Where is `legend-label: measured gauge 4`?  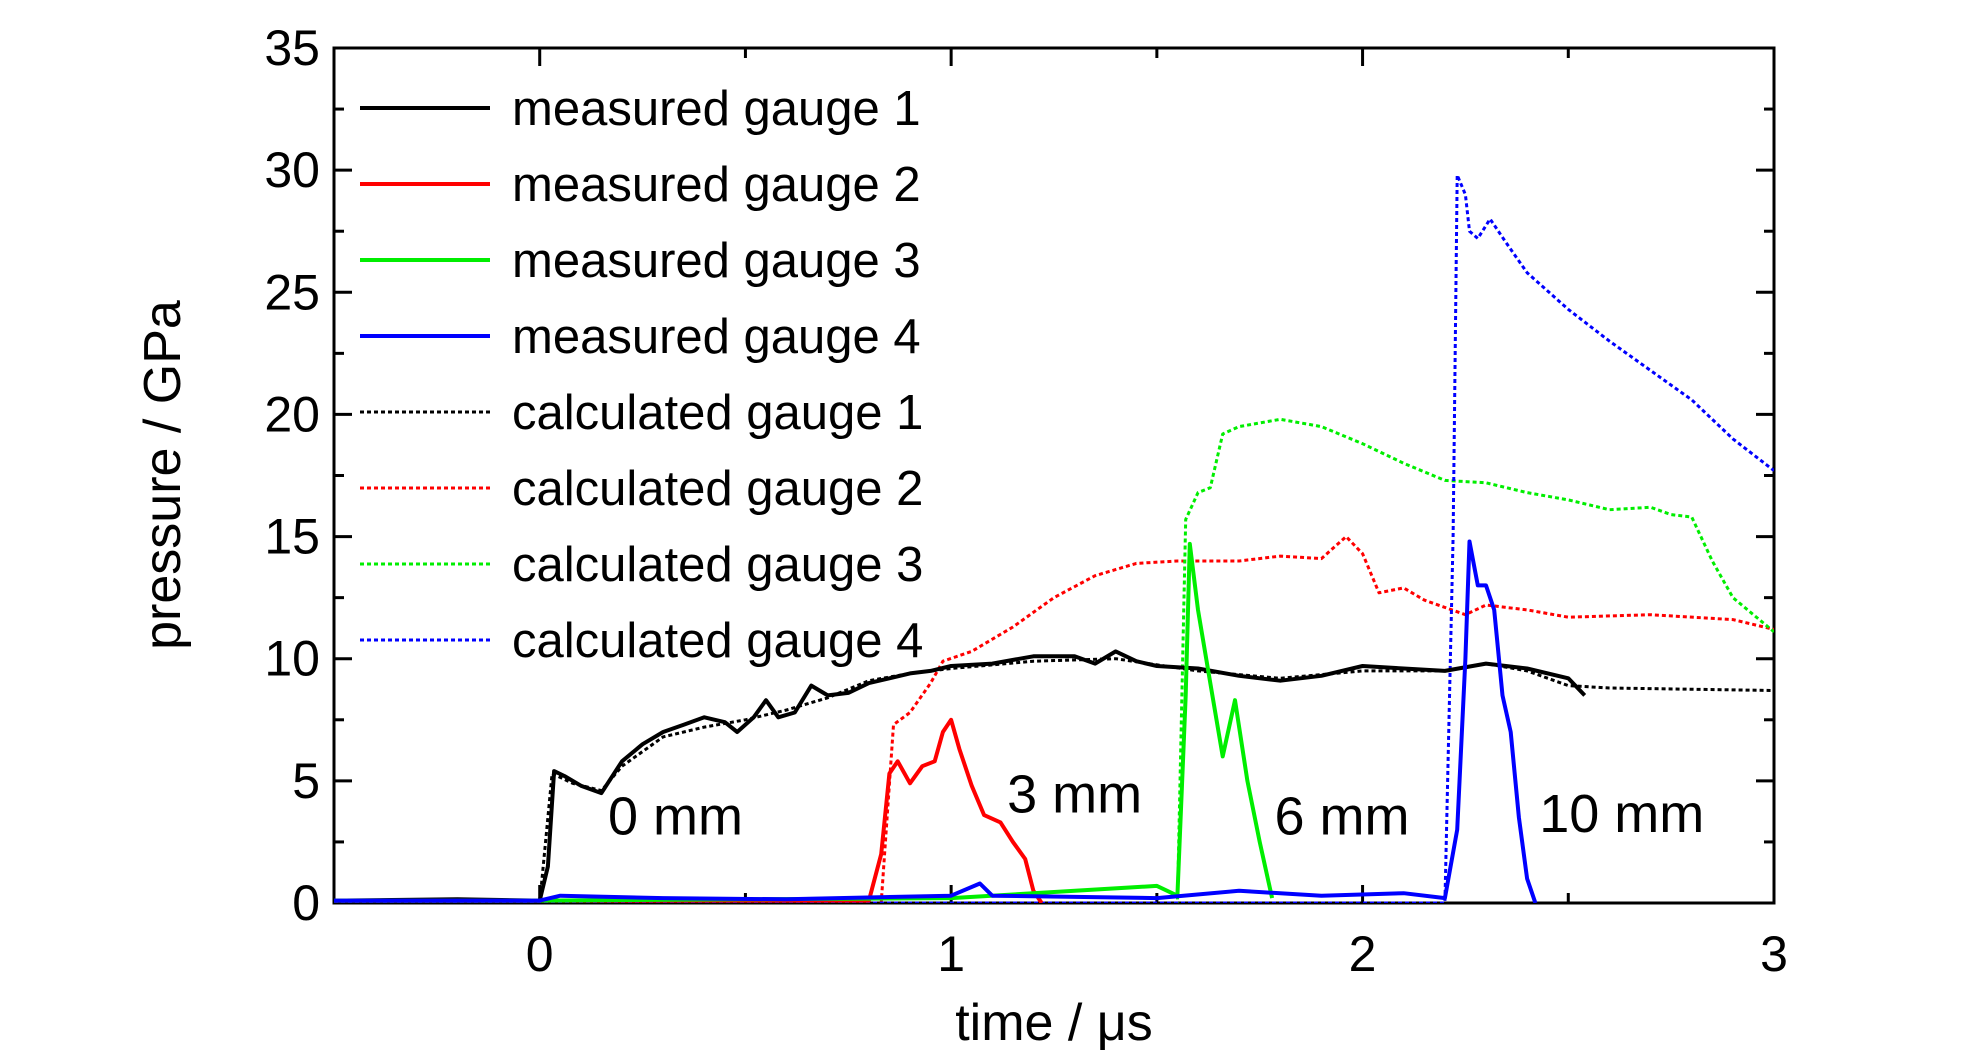 legend-label: measured gauge 4 is located at coordinates (716, 337).